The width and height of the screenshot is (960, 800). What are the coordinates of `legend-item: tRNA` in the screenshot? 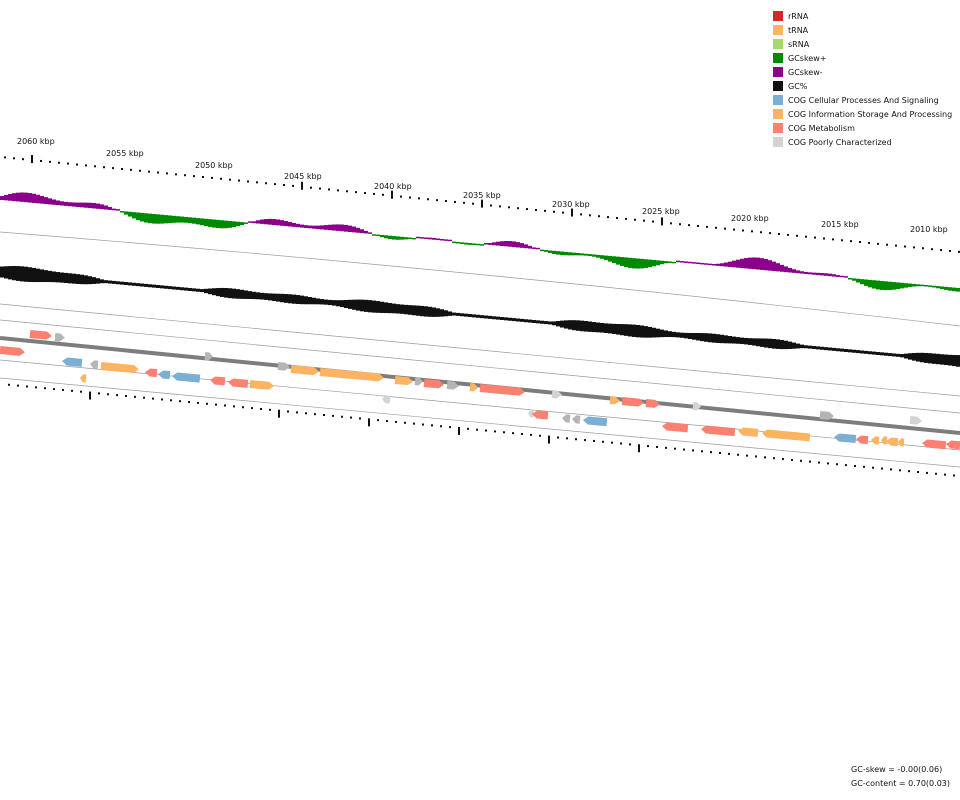 It's located at (862, 30).